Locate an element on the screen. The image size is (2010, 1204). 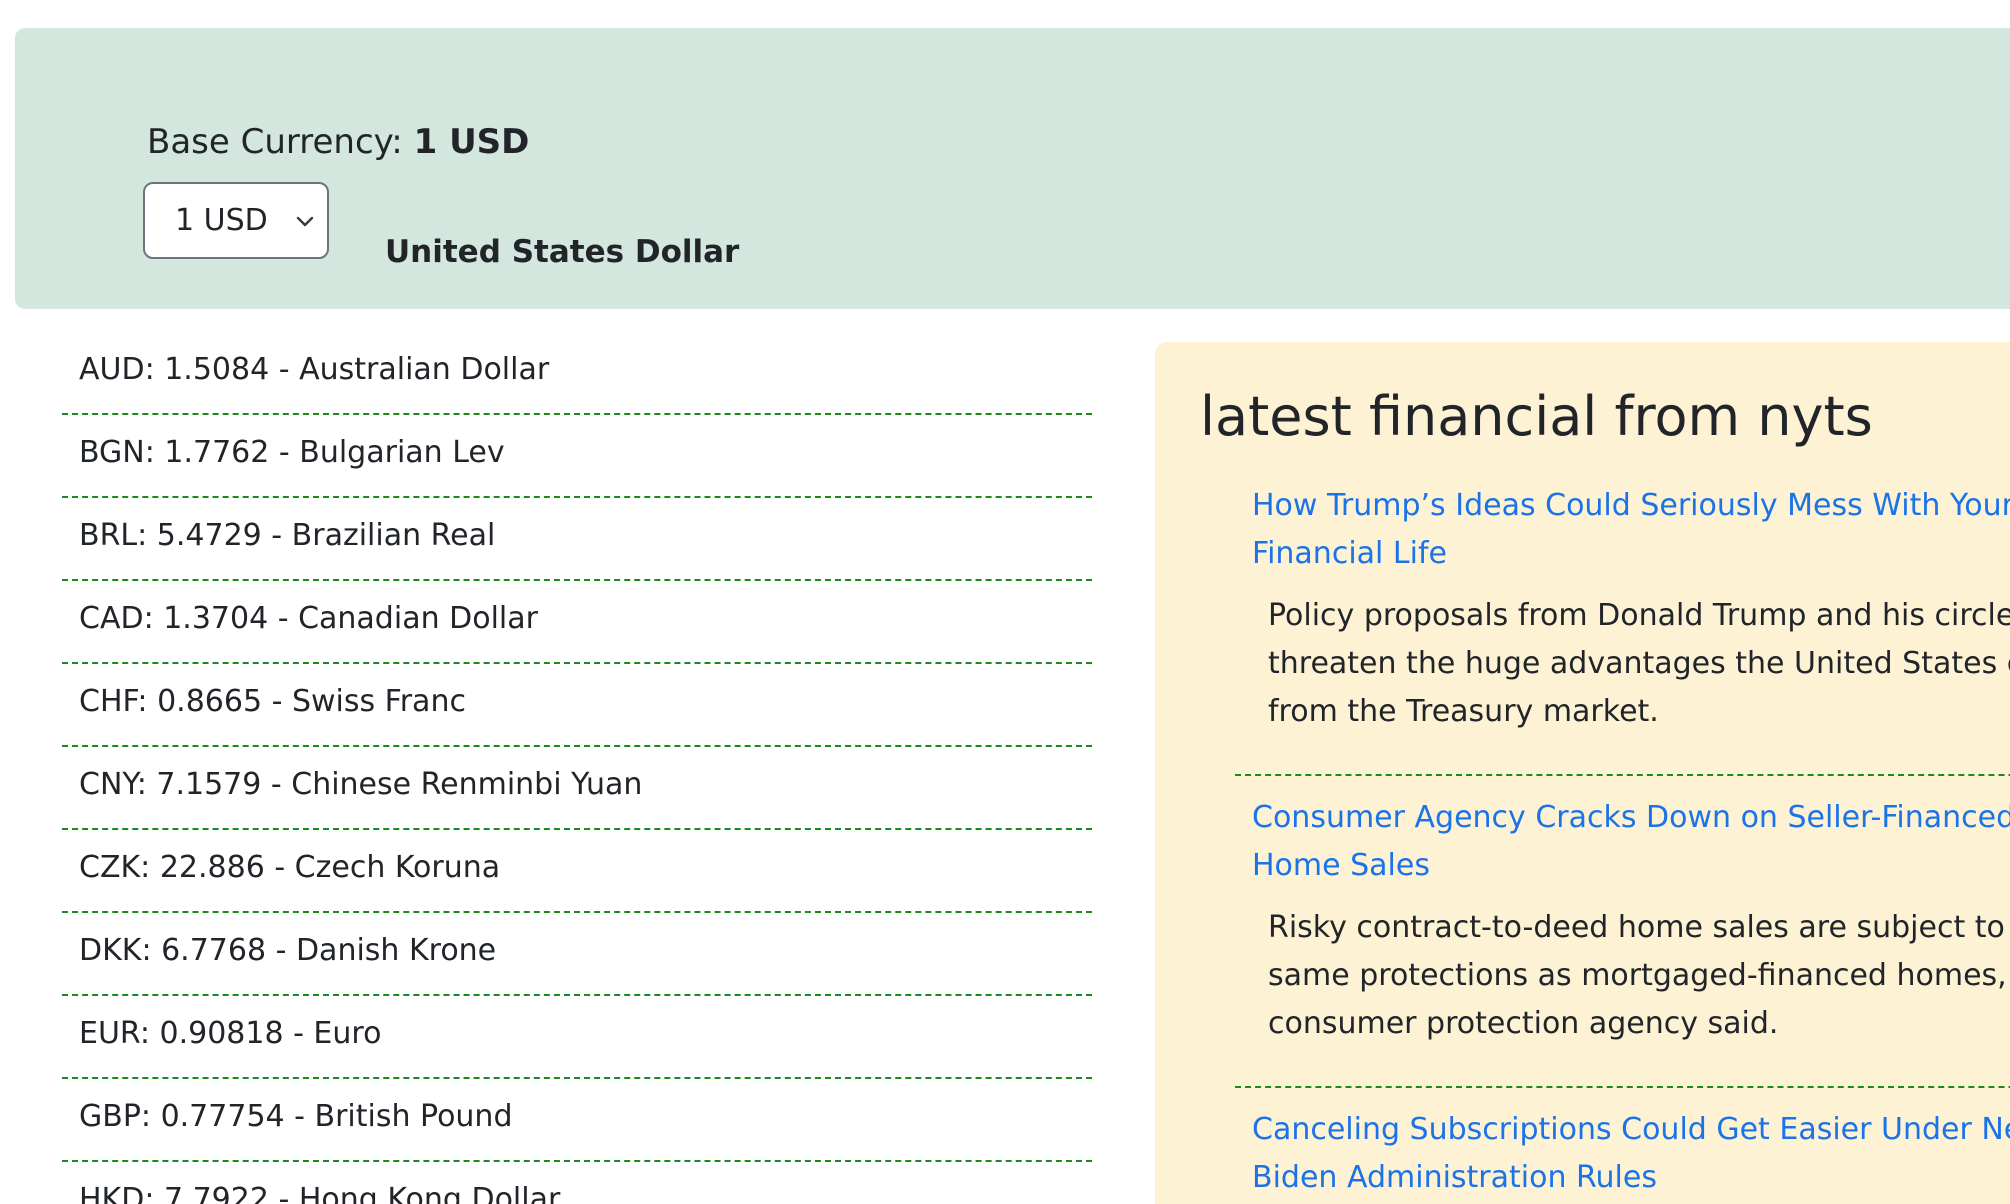
base-currency-line: Base Currency: 1 USD is located at coordinates (338, 142).